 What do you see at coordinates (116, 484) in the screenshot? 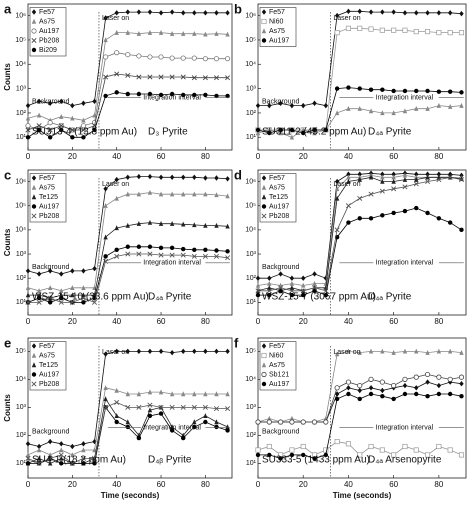
I see `x-tick-label: 40` at bounding box center [116, 484].